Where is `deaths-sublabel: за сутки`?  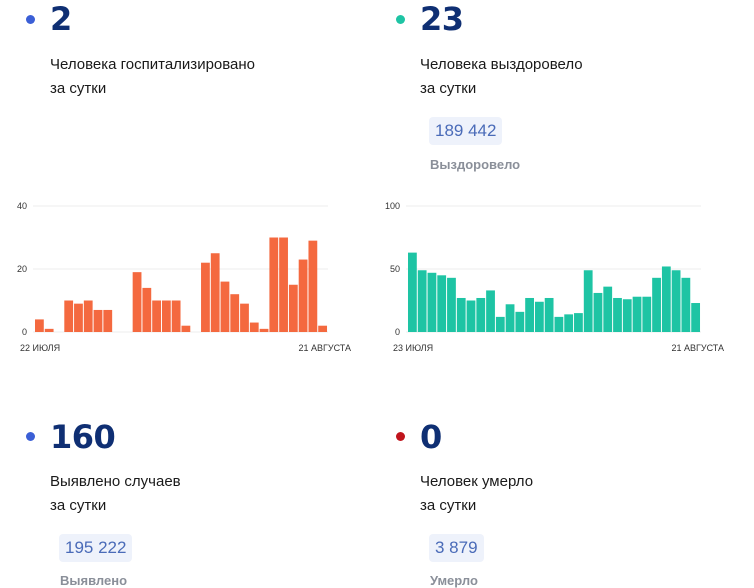 deaths-sublabel: за сутки is located at coordinates (448, 505).